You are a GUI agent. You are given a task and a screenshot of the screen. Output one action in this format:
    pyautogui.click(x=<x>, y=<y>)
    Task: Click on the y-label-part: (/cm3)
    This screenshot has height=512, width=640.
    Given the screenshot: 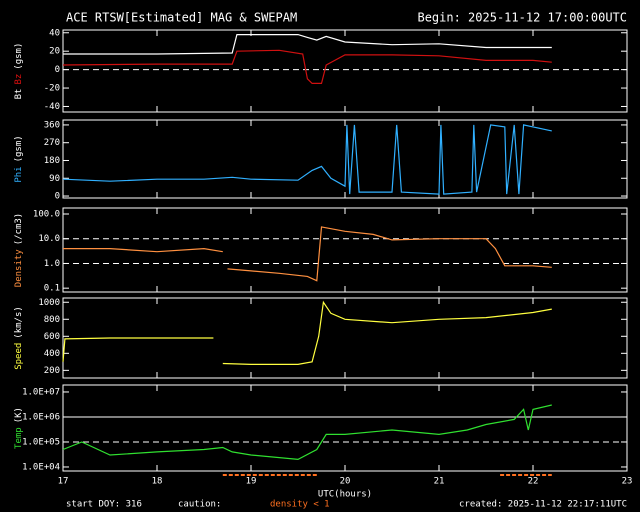 What is the action you would take?
    pyautogui.click(x=19, y=229)
    